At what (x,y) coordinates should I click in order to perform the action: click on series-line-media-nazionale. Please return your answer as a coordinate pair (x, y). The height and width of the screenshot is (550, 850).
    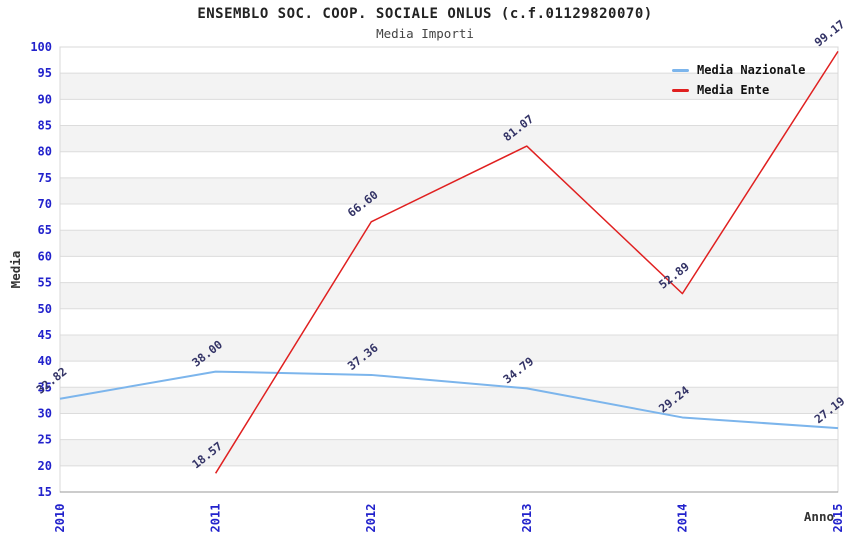
    Looking at the image, I should click on (449, 400).